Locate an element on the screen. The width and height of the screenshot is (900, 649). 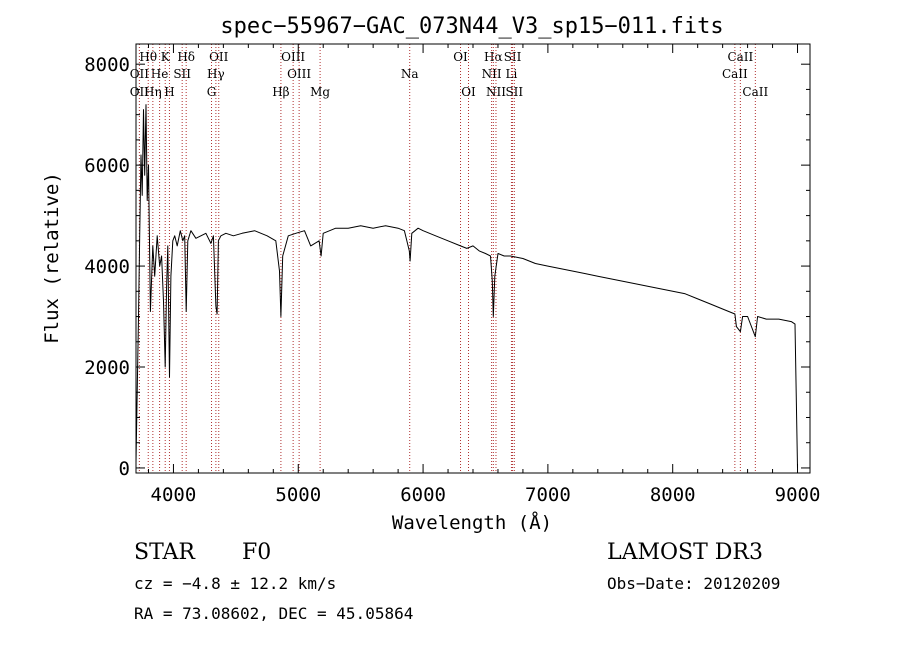
line-label: Li is located at coordinates (512, 74).